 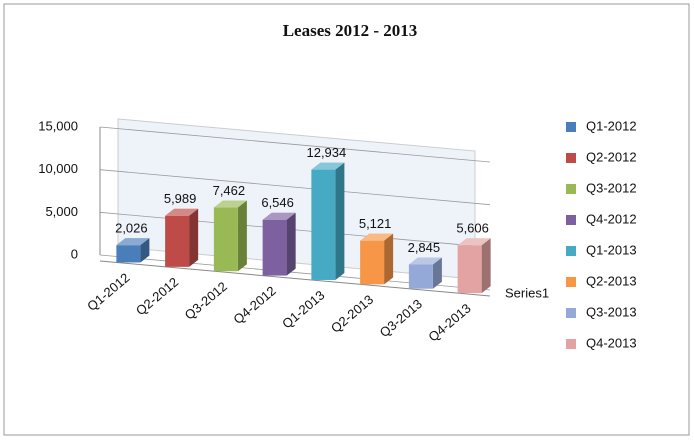 What do you see at coordinates (611, 187) in the screenshot?
I see `legend-label: Q3-2012` at bounding box center [611, 187].